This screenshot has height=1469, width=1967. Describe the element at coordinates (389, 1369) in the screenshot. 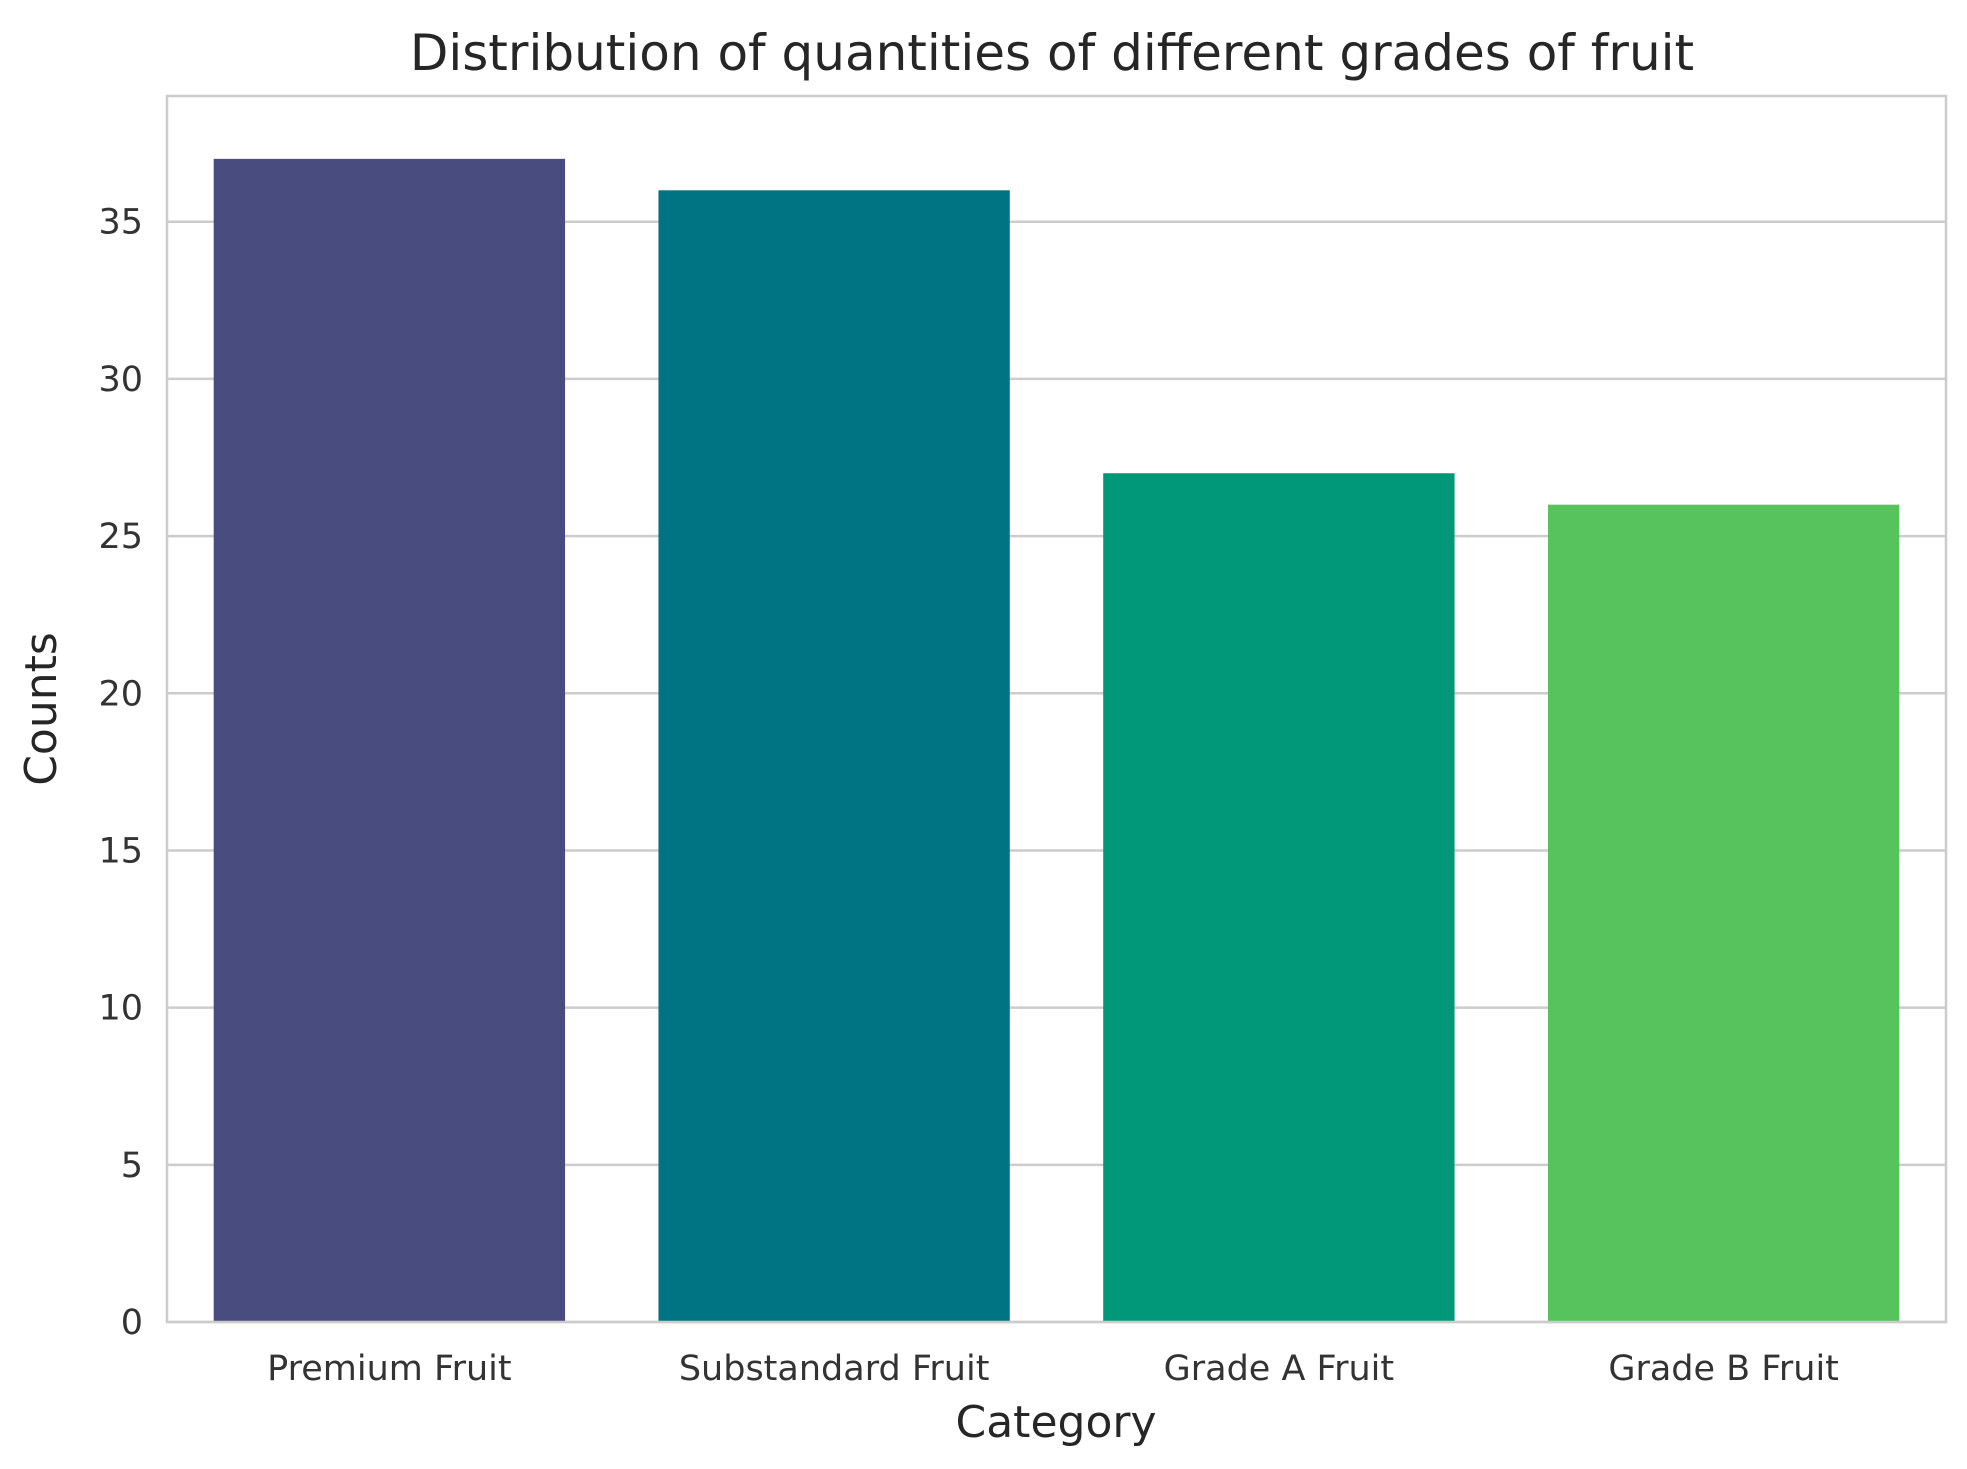

I see `x-tick-label: Premium Fruit` at that location.